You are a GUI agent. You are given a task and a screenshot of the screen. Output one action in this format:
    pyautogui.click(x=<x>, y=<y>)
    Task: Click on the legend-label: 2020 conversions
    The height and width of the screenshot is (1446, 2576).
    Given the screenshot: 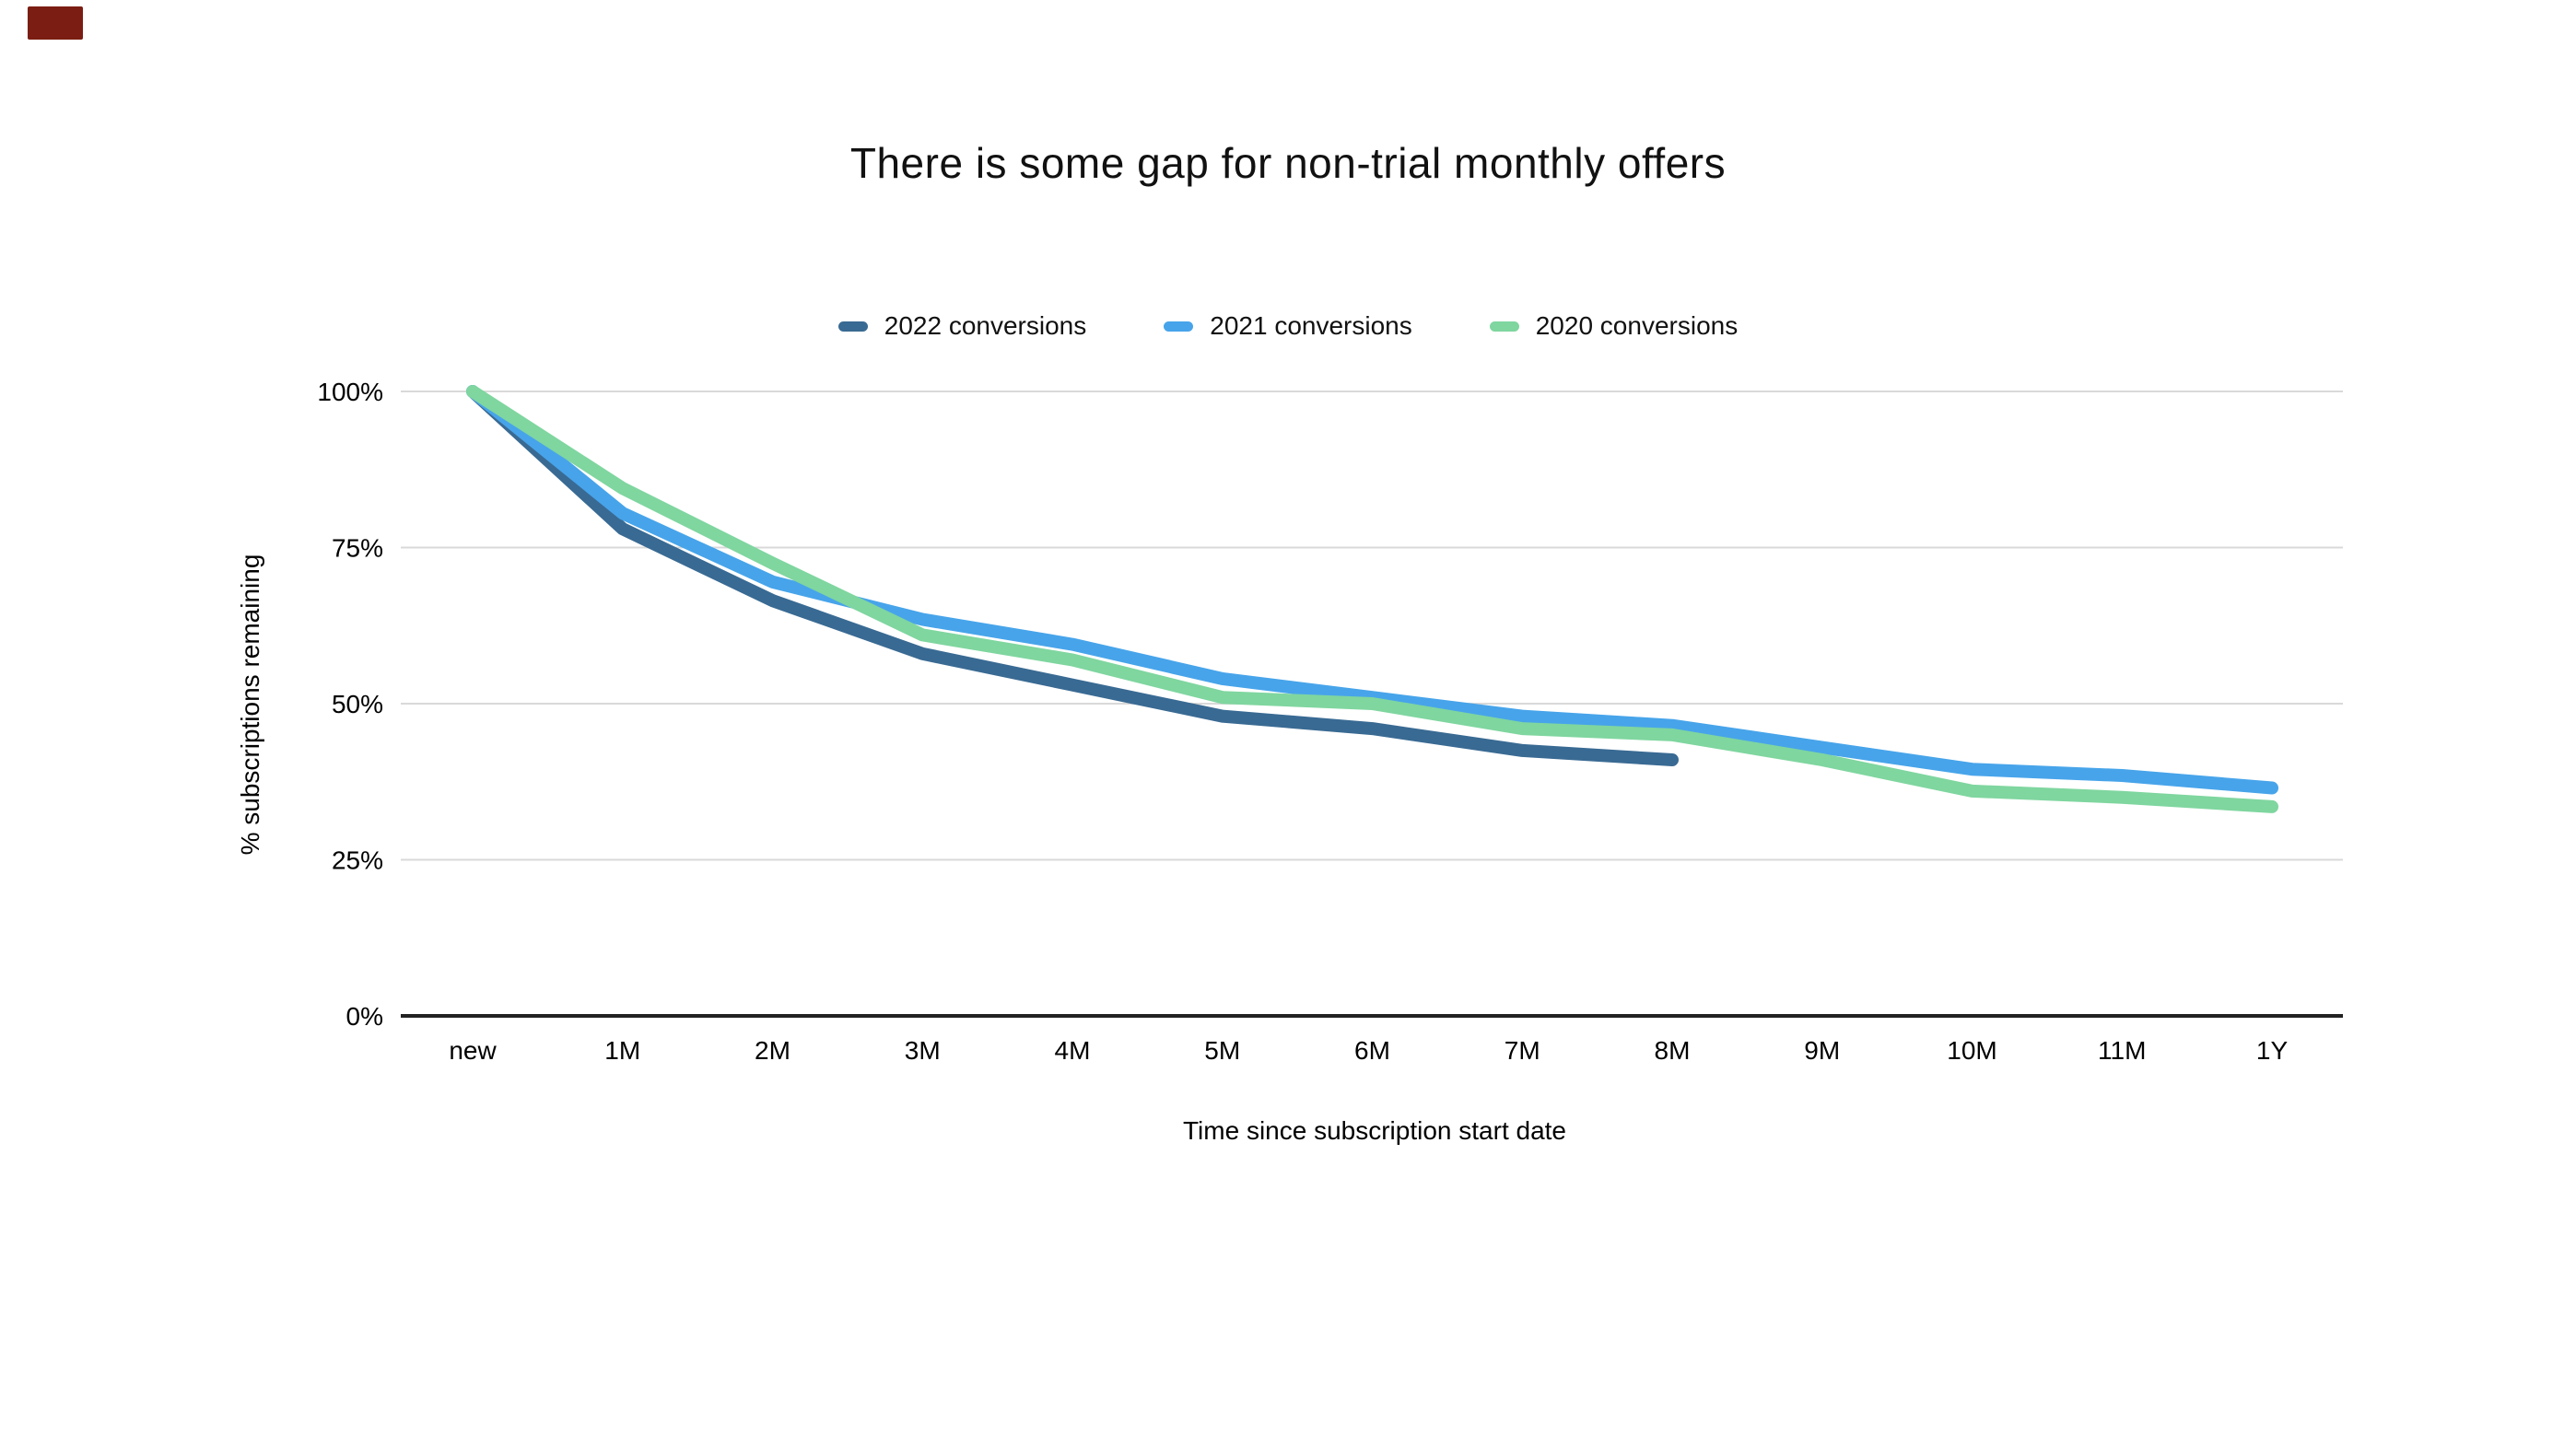 What is the action you would take?
    pyautogui.click(x=1637, y=325)
    